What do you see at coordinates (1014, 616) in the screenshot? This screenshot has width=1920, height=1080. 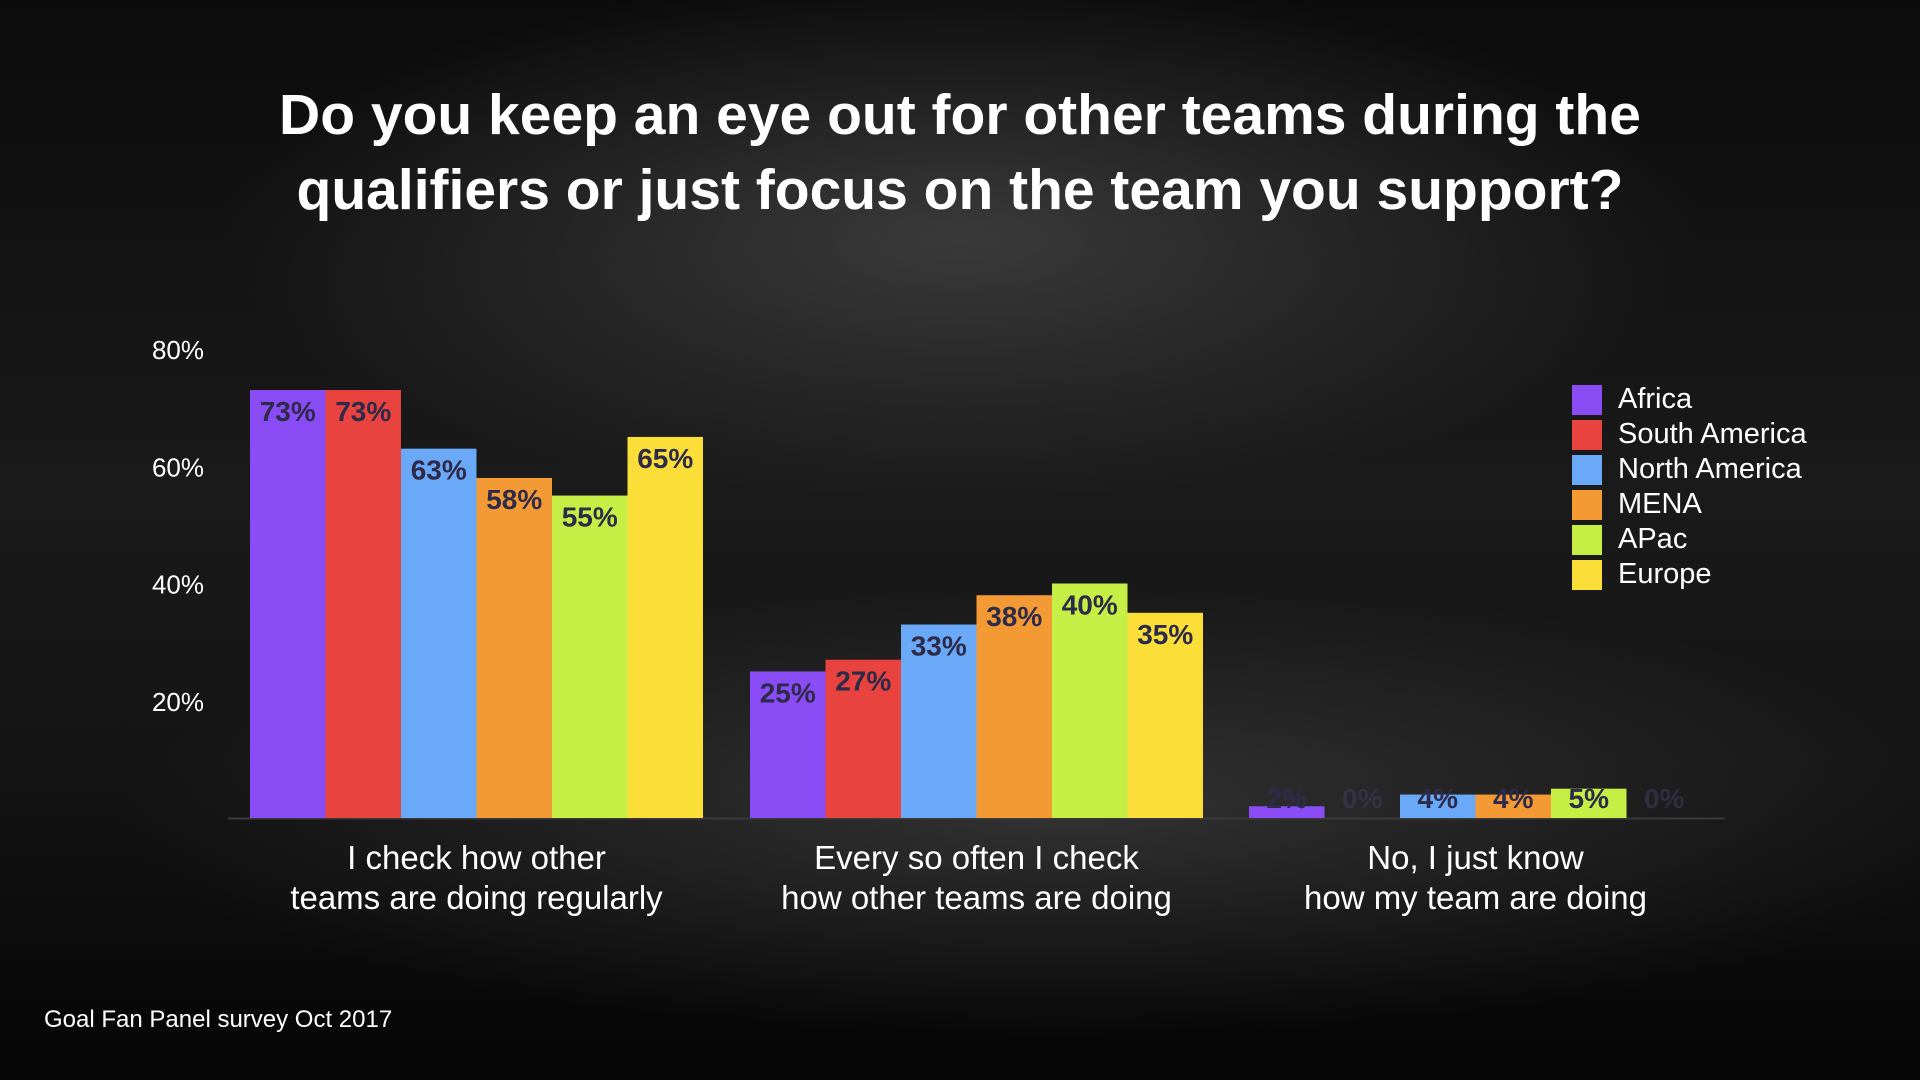 I see `data-label: 38%` at bounding box center [1014, 616].